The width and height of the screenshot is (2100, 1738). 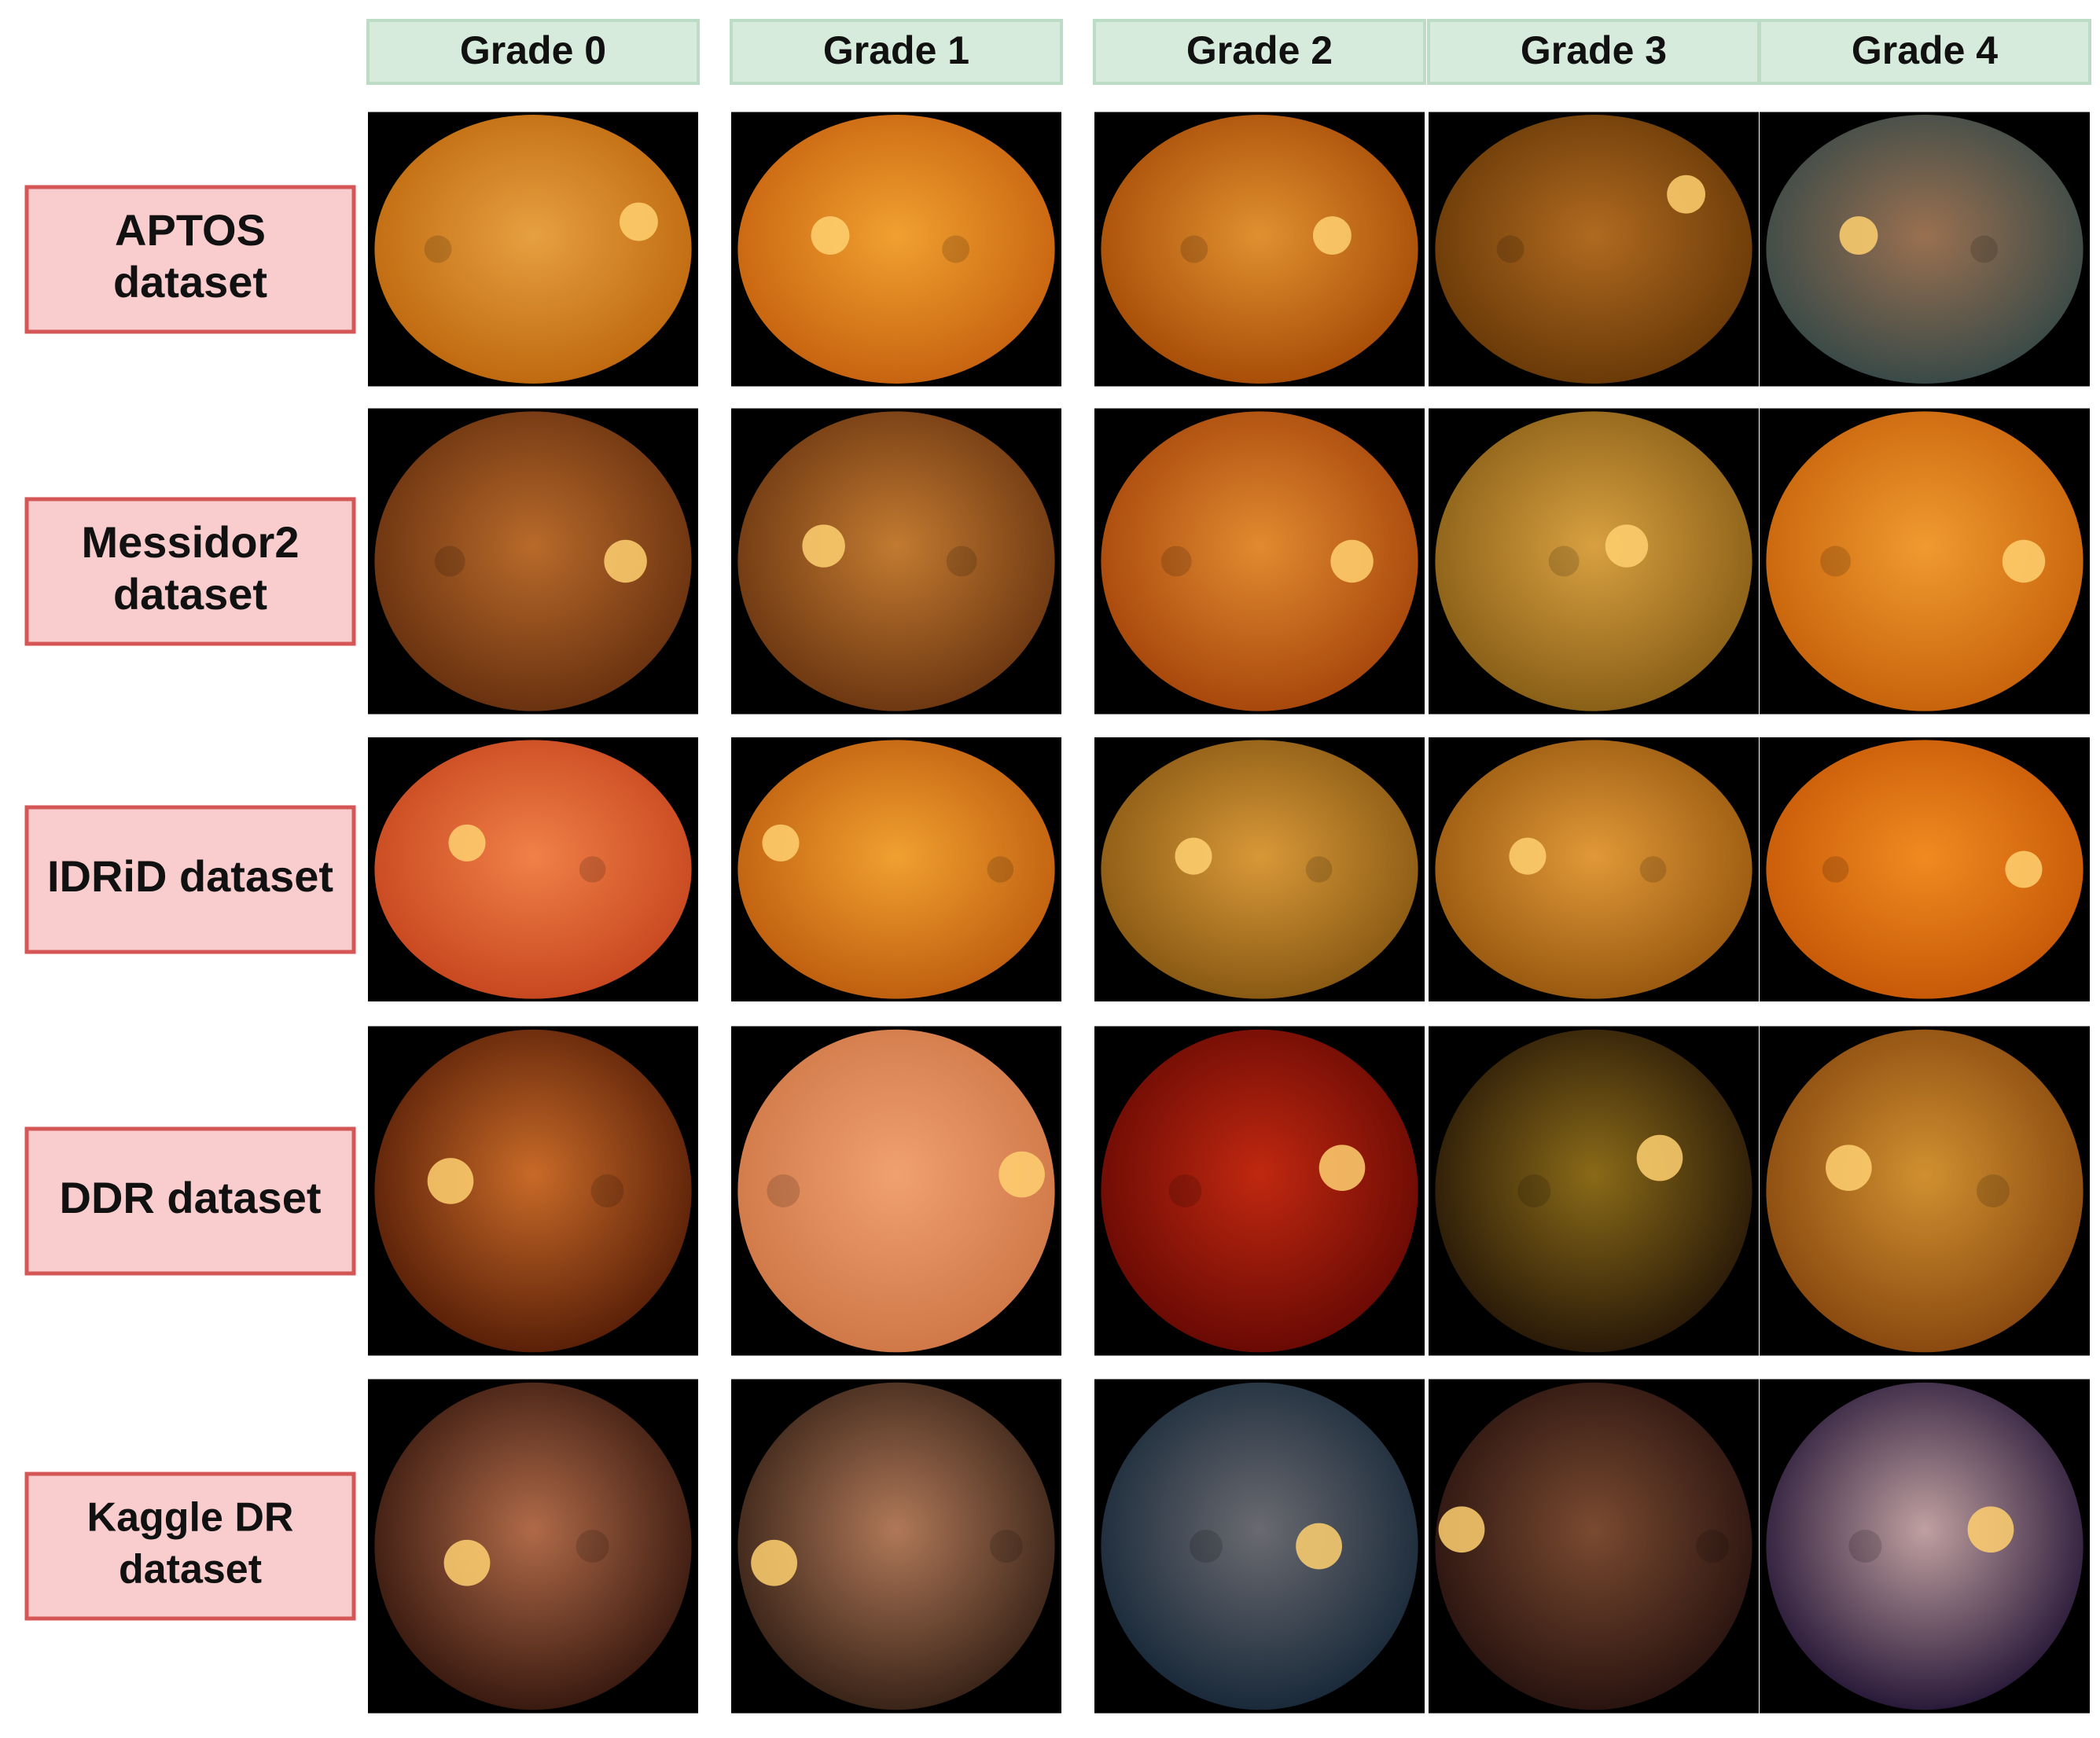 I want to click on column-header: Grade 4, so click(x=1925, y=50).